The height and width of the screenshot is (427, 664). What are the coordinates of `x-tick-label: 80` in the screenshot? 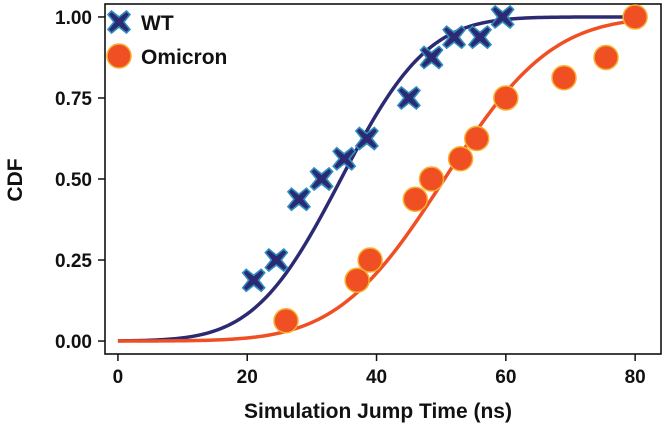 It's located at (635, 377).